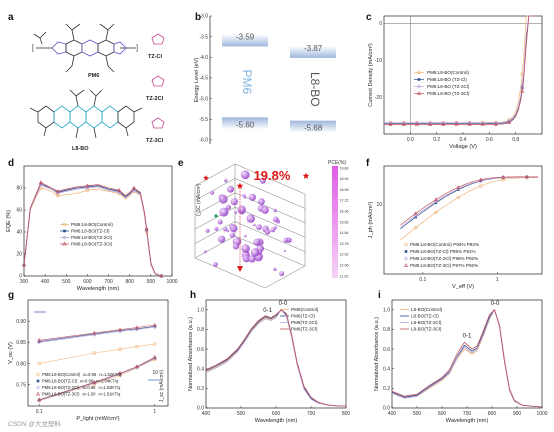 Image resolution: width=554 pixels, height=432 pixels. What do you see at coordinates (419, 86) in the screenshot?
I see `c-legend-marker` at bounding box center [419, 86].